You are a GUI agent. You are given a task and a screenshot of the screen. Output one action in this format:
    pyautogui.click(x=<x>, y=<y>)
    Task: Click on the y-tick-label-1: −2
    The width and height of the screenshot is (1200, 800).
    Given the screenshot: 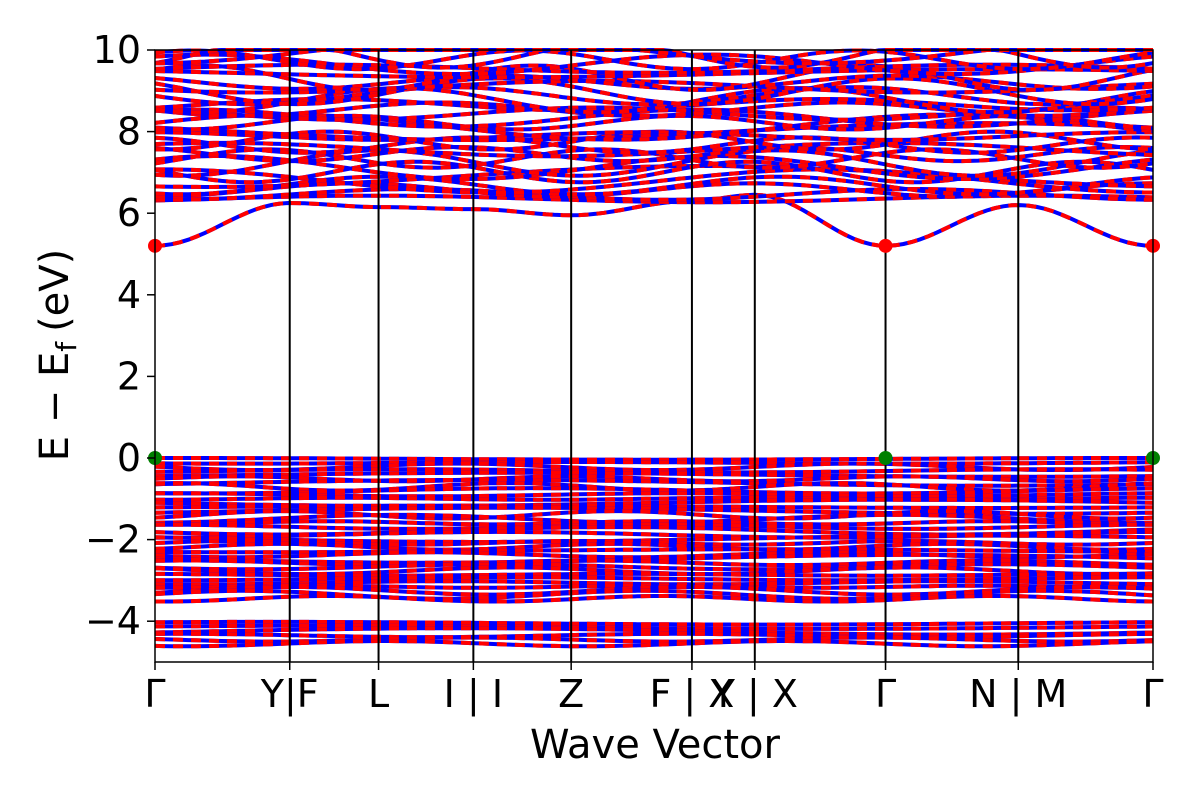 What is the action you would take?
    pyautogui.click(x=113, y=540)
    